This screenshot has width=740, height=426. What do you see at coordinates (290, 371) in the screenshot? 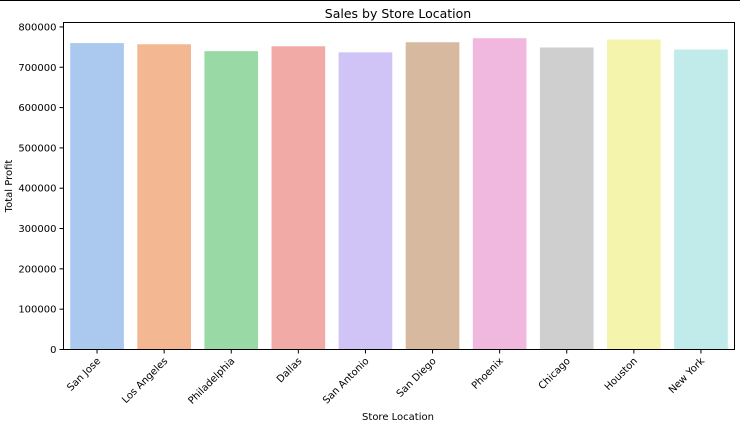
I see `x-tick-label: Dallas` at bounding box center [290, 371].